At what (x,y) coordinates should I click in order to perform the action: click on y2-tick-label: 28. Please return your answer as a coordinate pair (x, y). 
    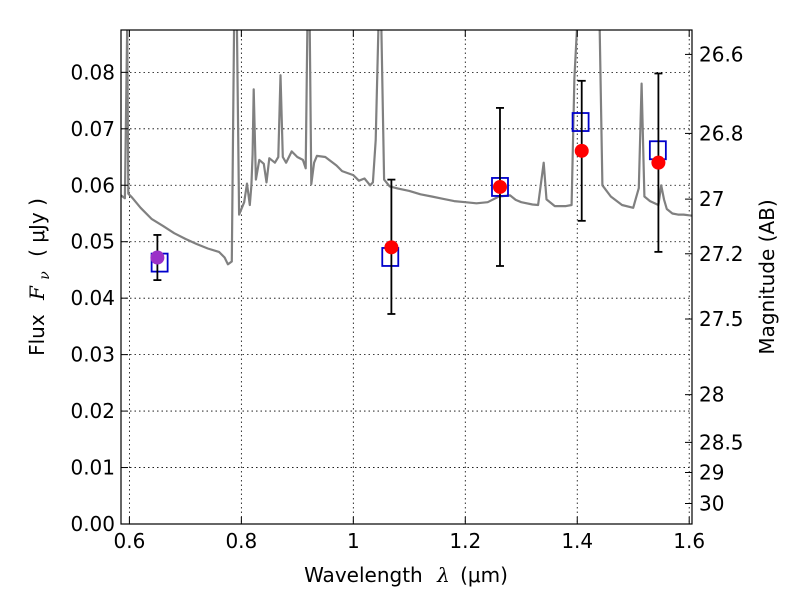
    Looking at the image, I should click on (711, 395).